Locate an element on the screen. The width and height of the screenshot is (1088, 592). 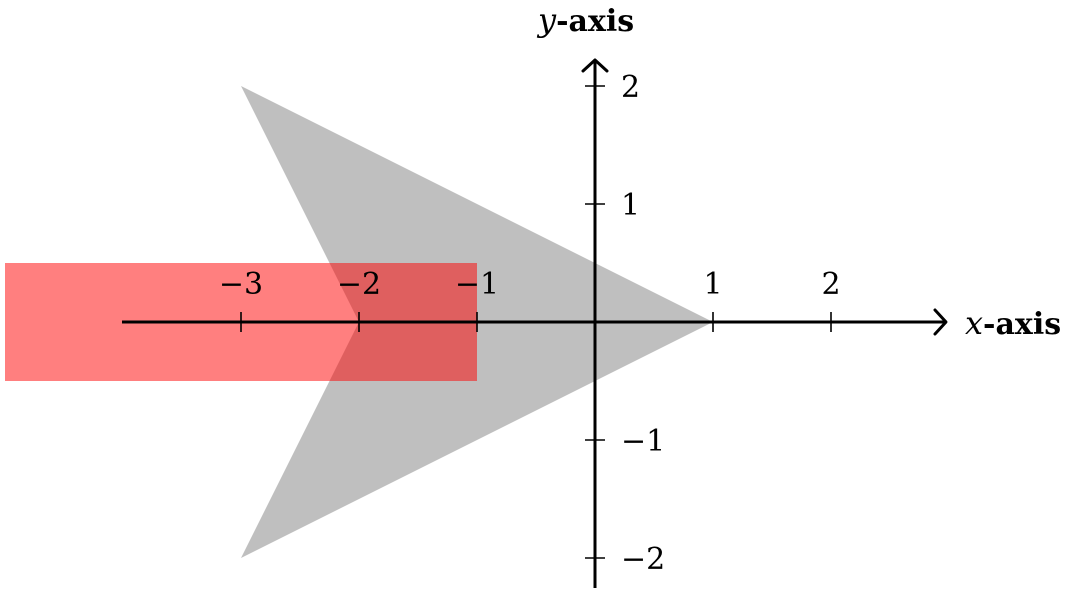
y-axis-ticks: 2 1 −1 −2 is located at coordinates (625, 323).